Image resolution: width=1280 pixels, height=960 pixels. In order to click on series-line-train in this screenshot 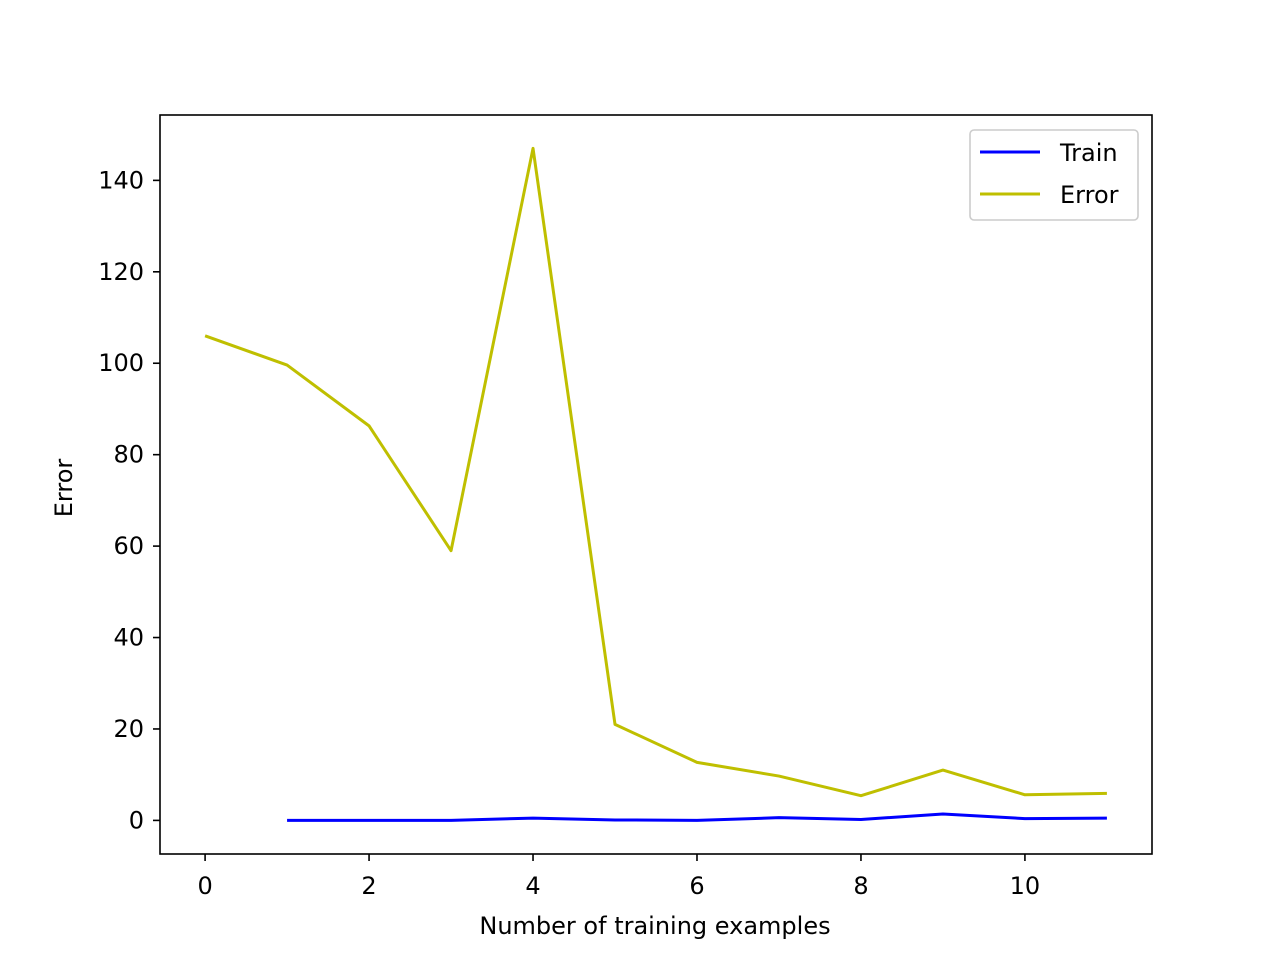, I will do `click(697, 817)`.